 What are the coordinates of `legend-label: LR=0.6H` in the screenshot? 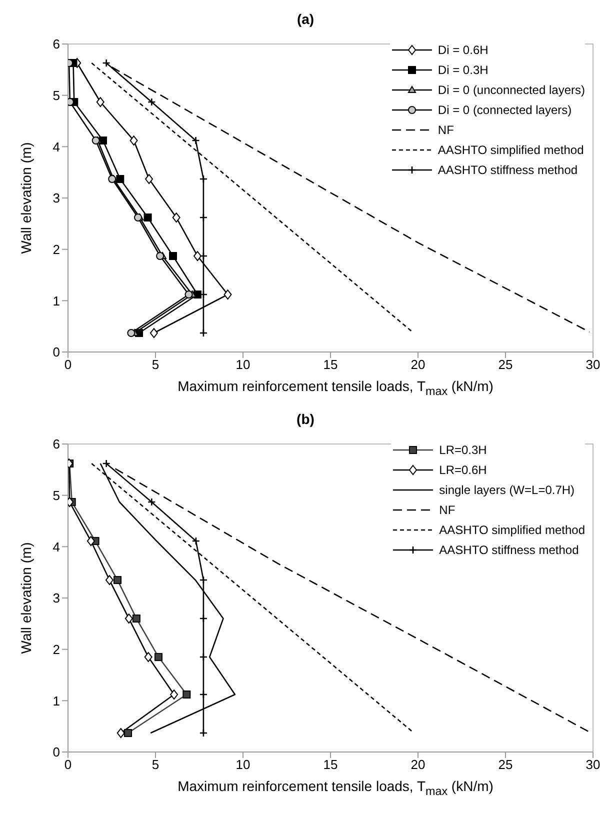 It's located at (463, 470).